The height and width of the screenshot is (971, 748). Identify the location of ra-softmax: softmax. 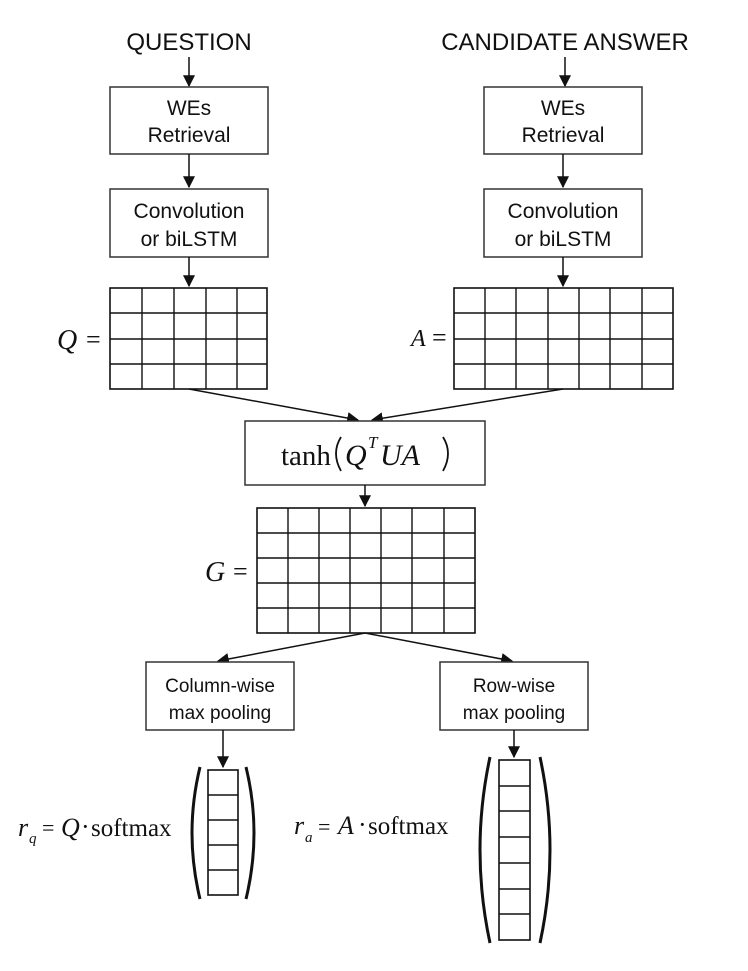
(408, 826).